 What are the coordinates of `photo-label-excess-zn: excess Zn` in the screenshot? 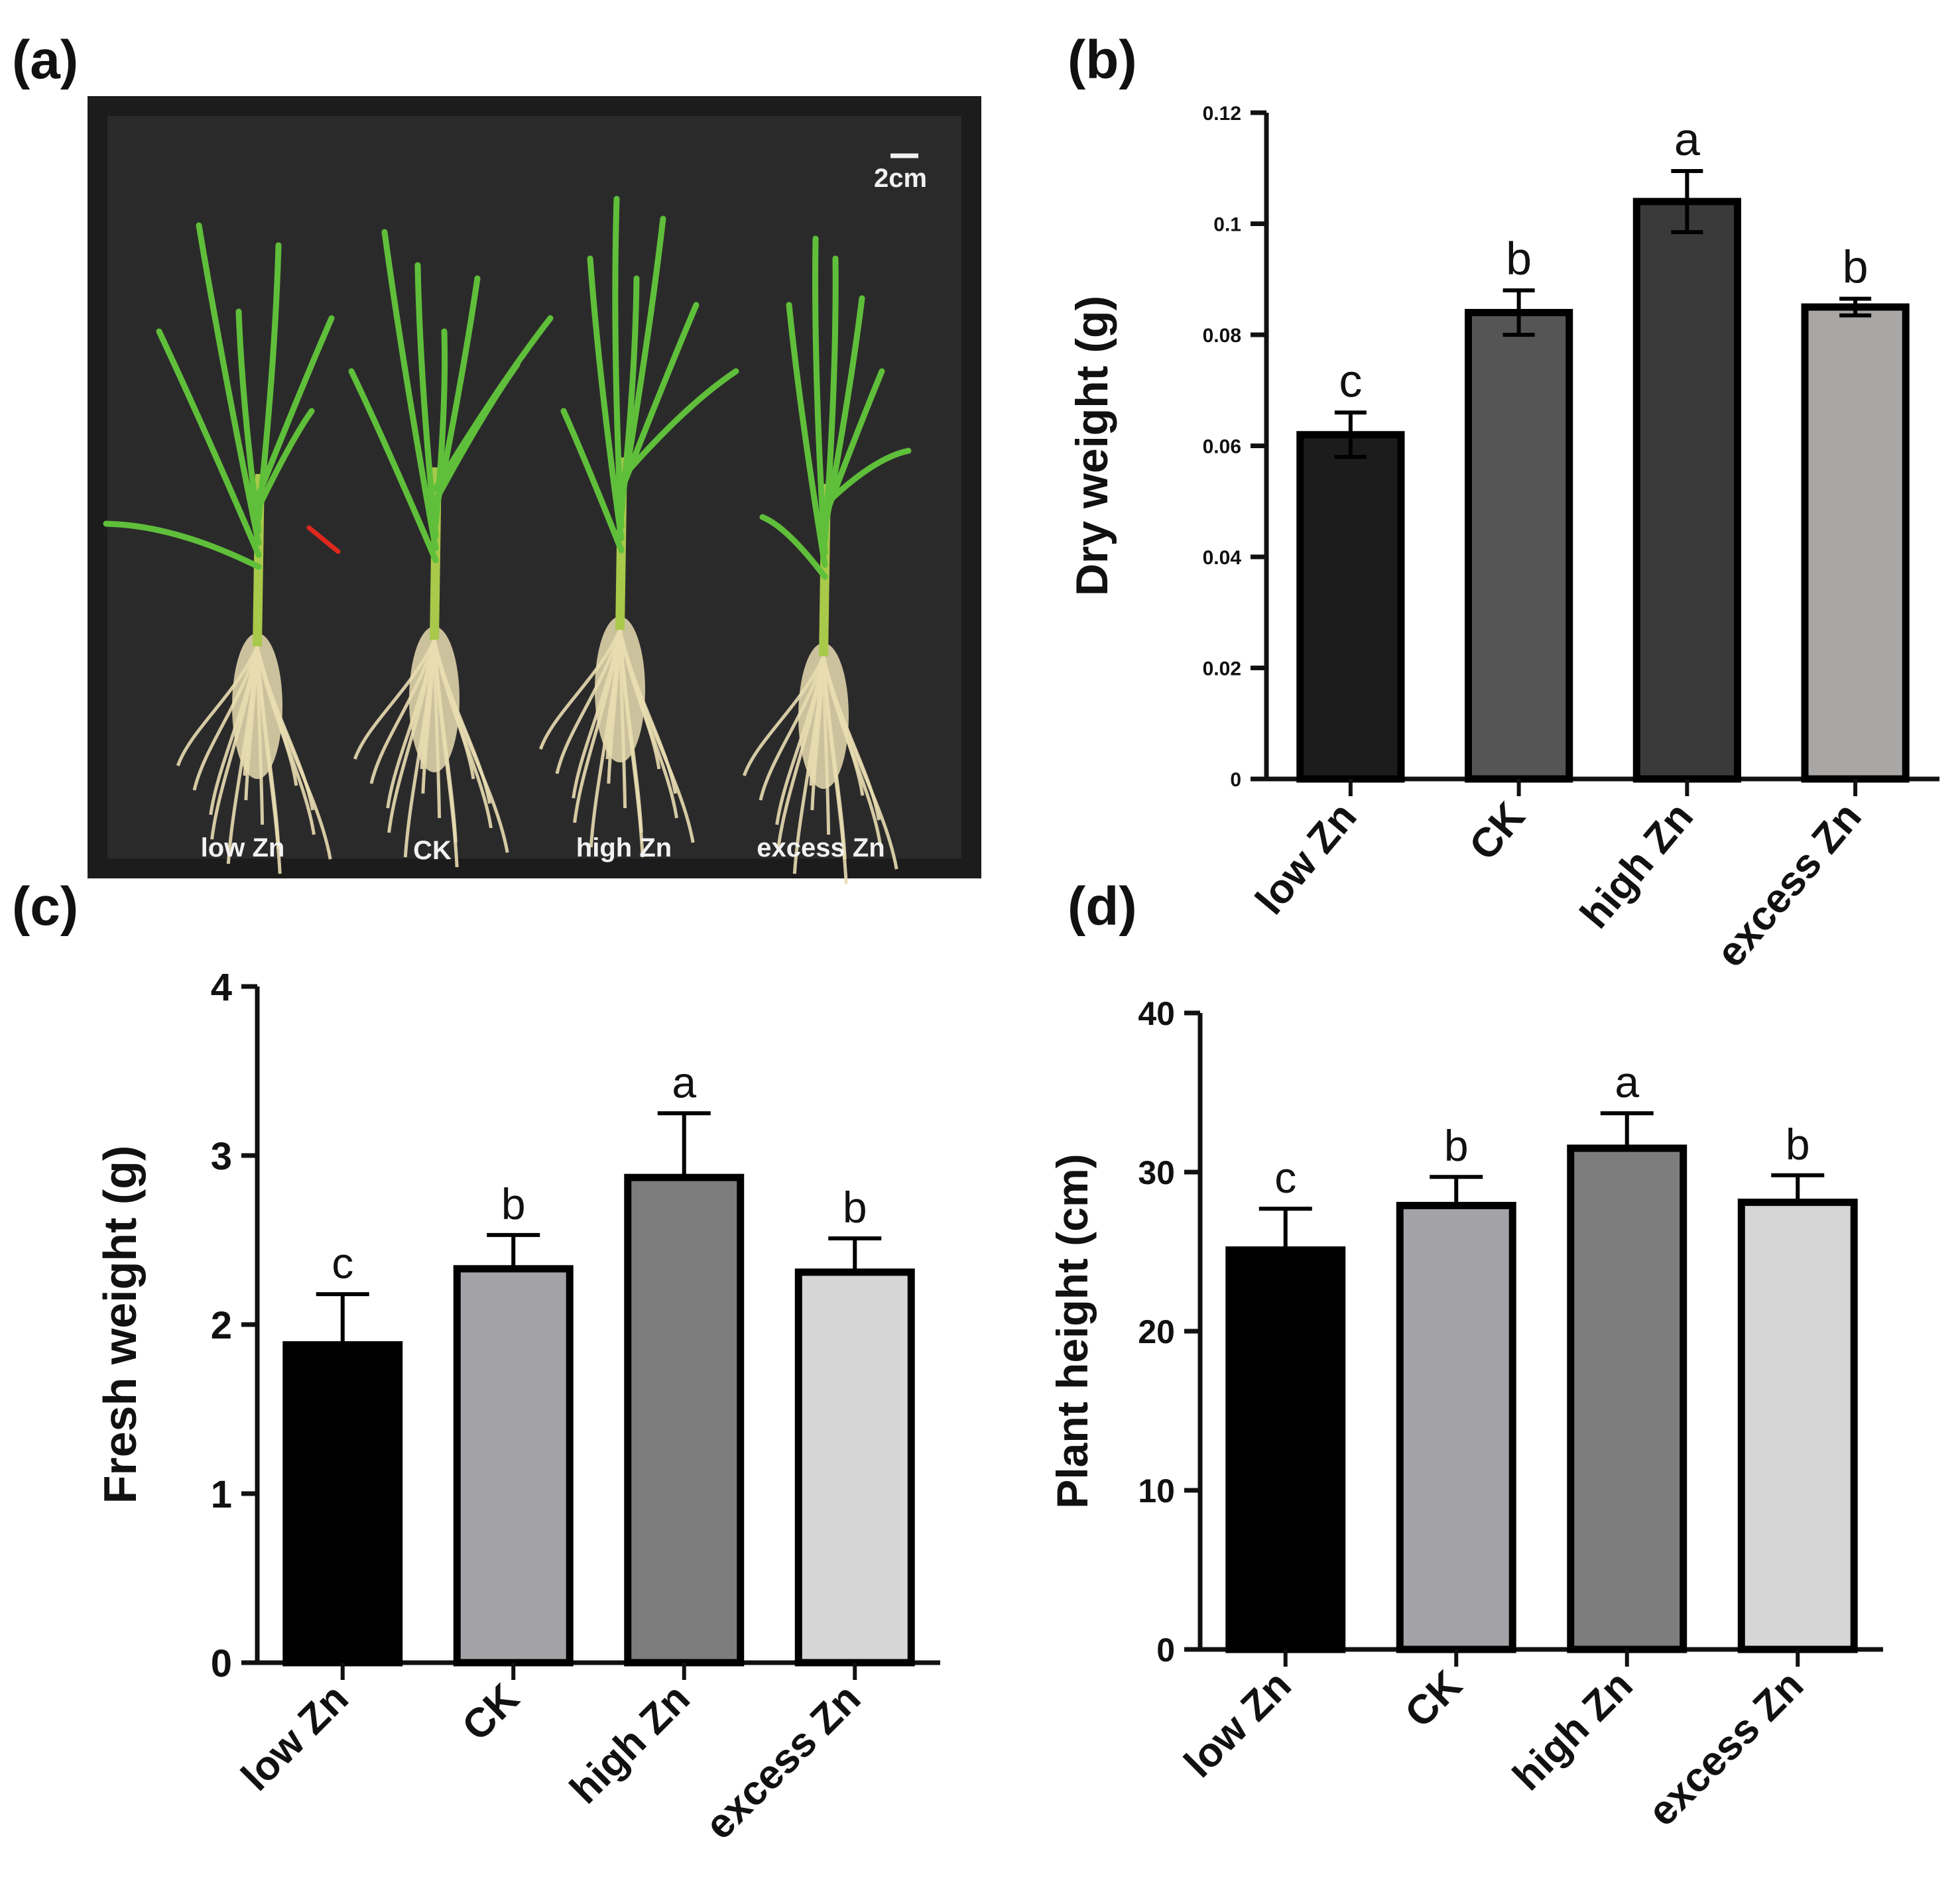 It's located at (821, 847).